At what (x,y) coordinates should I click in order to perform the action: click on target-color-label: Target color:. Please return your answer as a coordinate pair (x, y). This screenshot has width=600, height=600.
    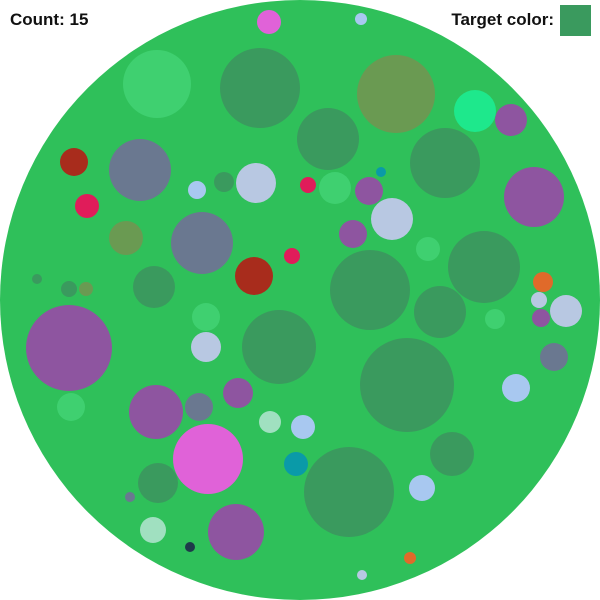
    Looking at the image, I should click on (502, 19).